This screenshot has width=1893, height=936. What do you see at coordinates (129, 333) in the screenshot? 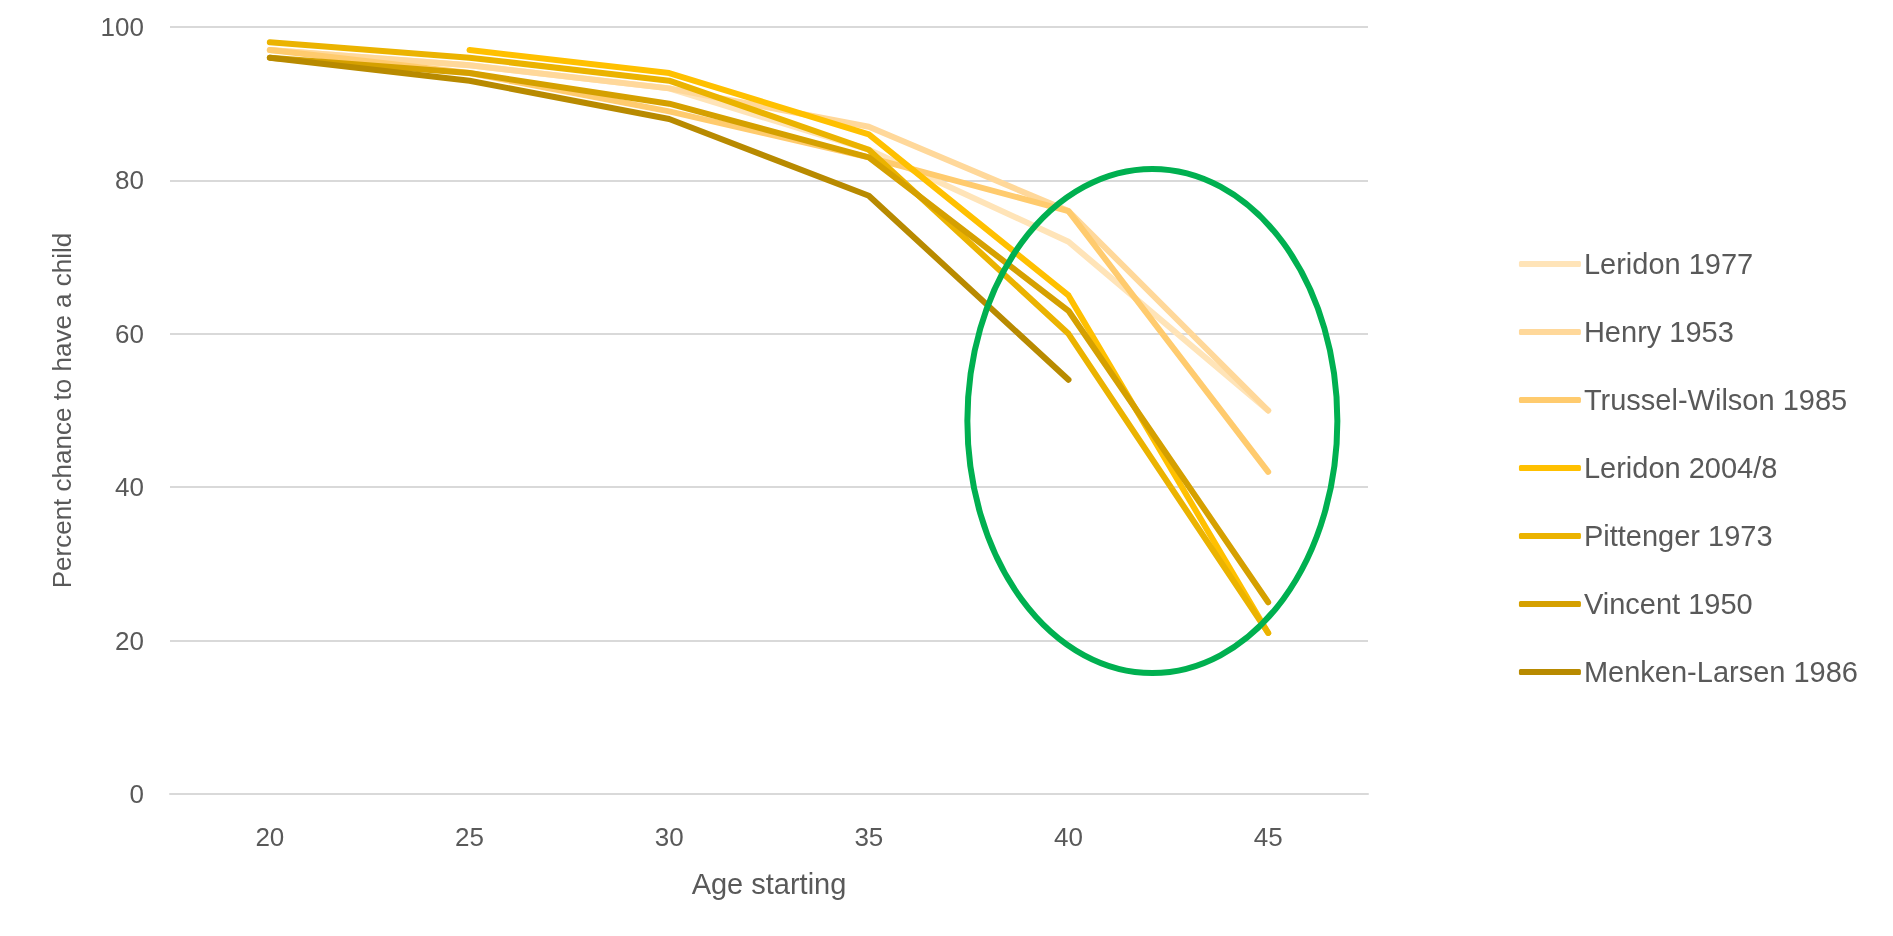
I see `y-tick-label: 60` at bounding box center [129, 333].